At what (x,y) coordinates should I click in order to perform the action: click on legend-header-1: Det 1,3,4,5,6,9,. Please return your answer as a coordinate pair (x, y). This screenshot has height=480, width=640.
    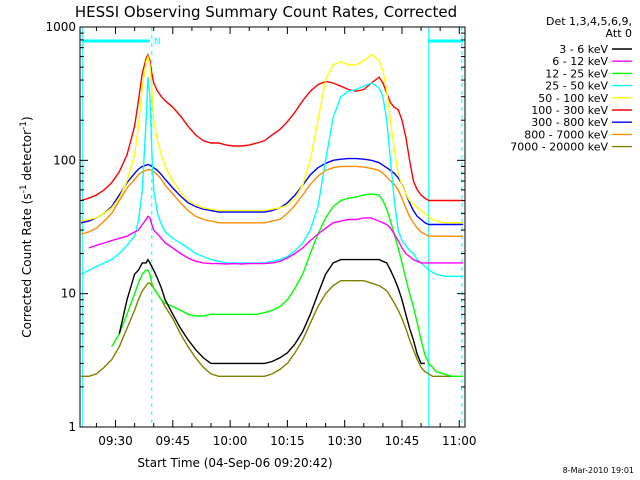
    Looking at the image, I should click on (589, 21).